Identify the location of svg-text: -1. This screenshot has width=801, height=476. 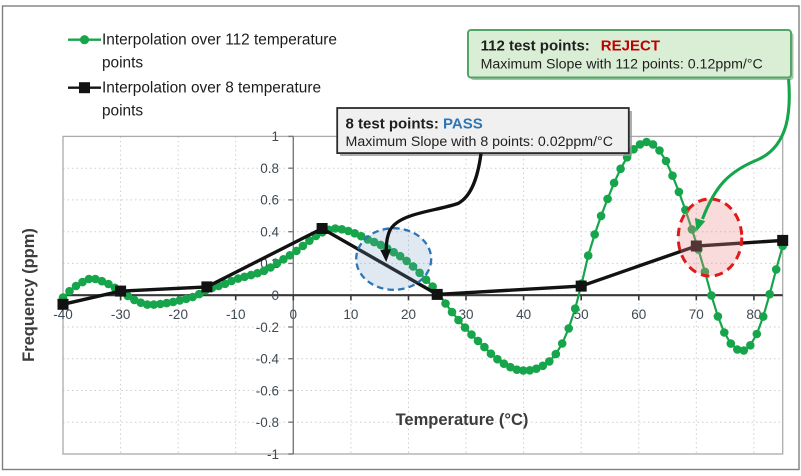
(273, 454).